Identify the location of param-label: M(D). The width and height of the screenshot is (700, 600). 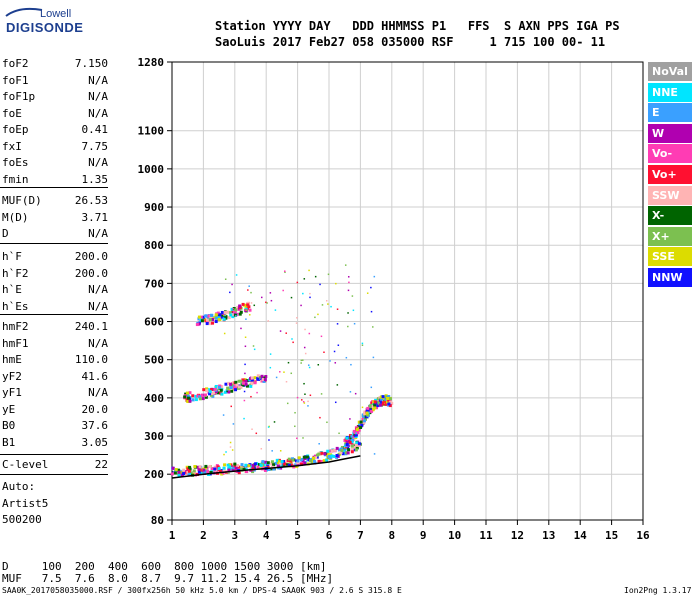
(15, 217).